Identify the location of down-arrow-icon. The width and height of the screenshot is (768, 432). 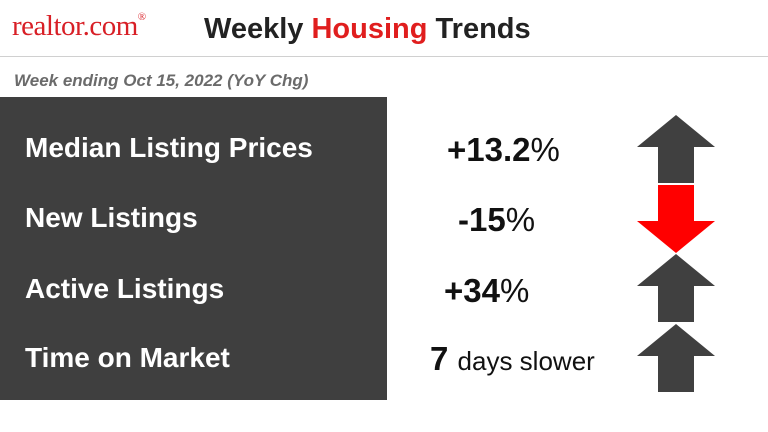
(676, 219).